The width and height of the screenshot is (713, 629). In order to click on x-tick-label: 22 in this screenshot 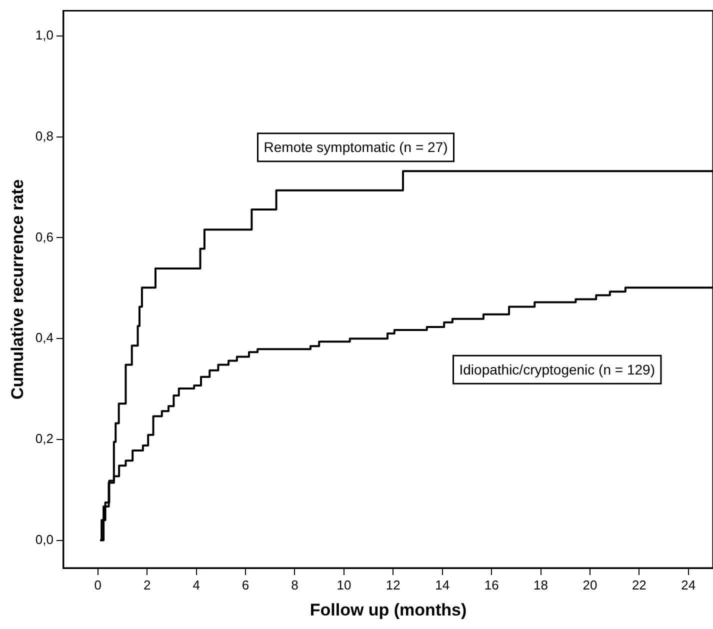, I will do `click(639, 584)`.